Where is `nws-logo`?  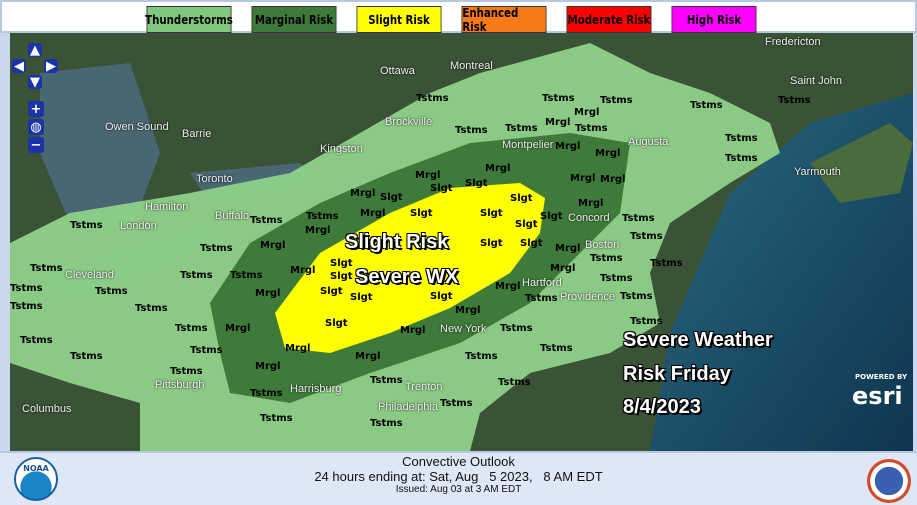
nws-logo is located at coordinates (889, 481).